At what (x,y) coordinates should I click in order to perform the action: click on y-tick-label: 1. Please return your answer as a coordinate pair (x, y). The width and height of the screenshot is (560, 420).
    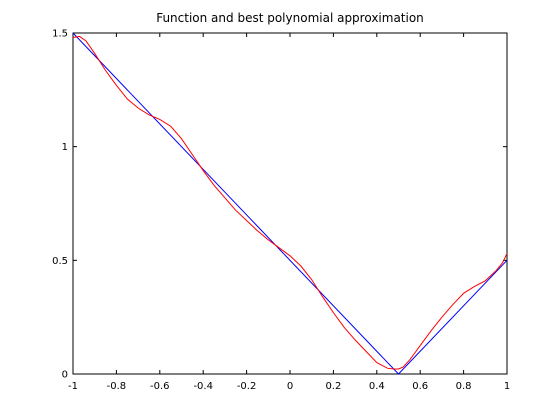
    Looking at the image, I should click on (65, 147).